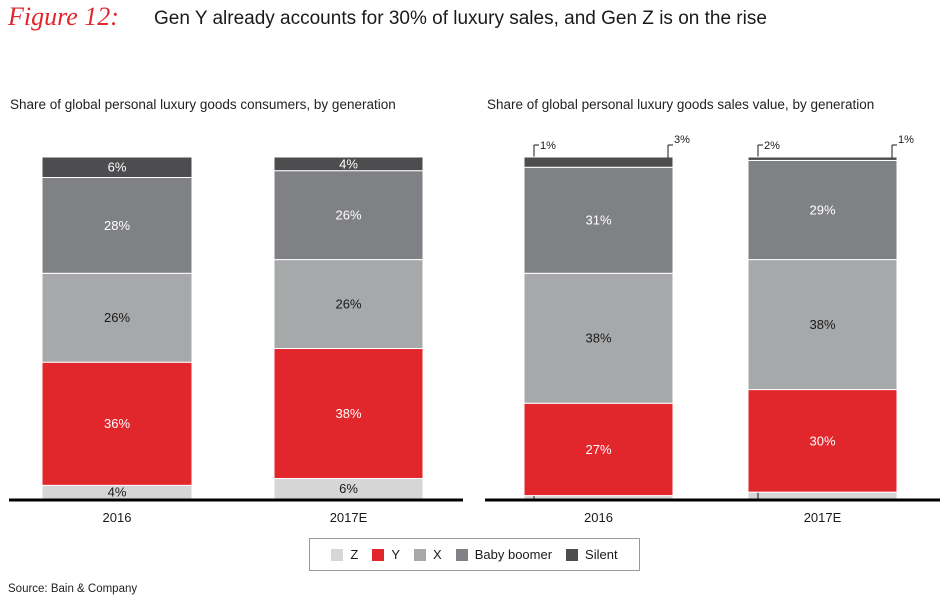 Image resolution: width=950 pixels, height=607 pixels. I want to click on bar-segment-z-2017e, so click(822, 495).